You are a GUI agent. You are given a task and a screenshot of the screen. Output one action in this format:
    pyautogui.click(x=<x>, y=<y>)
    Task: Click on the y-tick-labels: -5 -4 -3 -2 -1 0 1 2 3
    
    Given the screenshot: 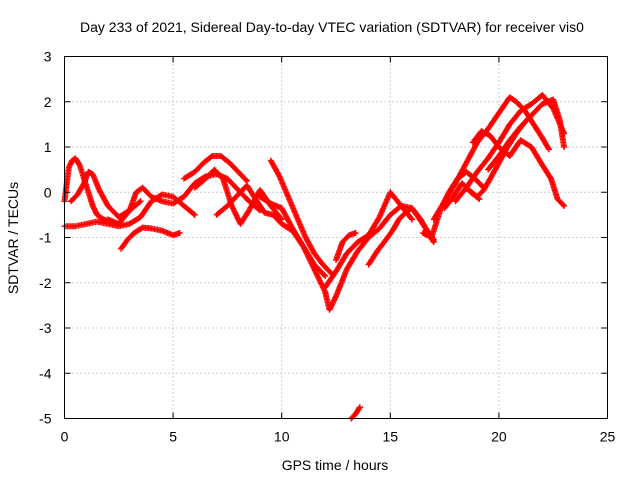 What is the action you would take?
    pyautogui.click(x=45, y=238)
    